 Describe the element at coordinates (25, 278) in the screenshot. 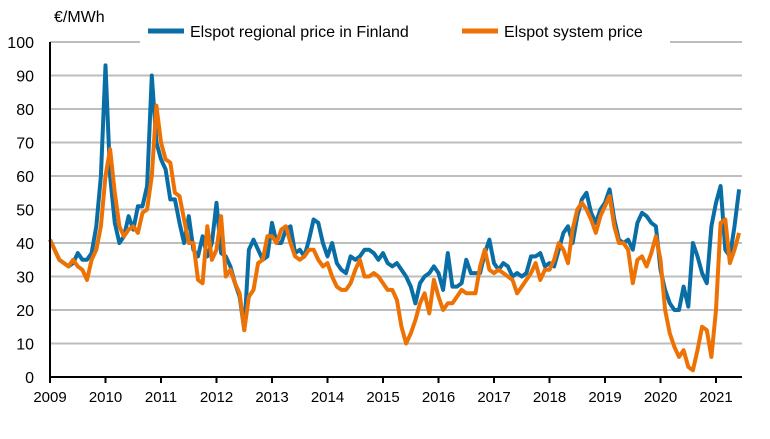

I see `y-tick-label: 30` at that location.